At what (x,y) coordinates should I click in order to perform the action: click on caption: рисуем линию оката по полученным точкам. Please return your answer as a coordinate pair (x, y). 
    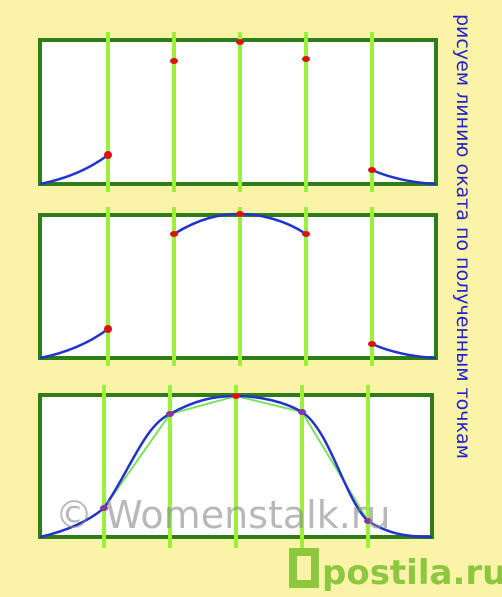
    Looking at the image, I should click on (463, 236).